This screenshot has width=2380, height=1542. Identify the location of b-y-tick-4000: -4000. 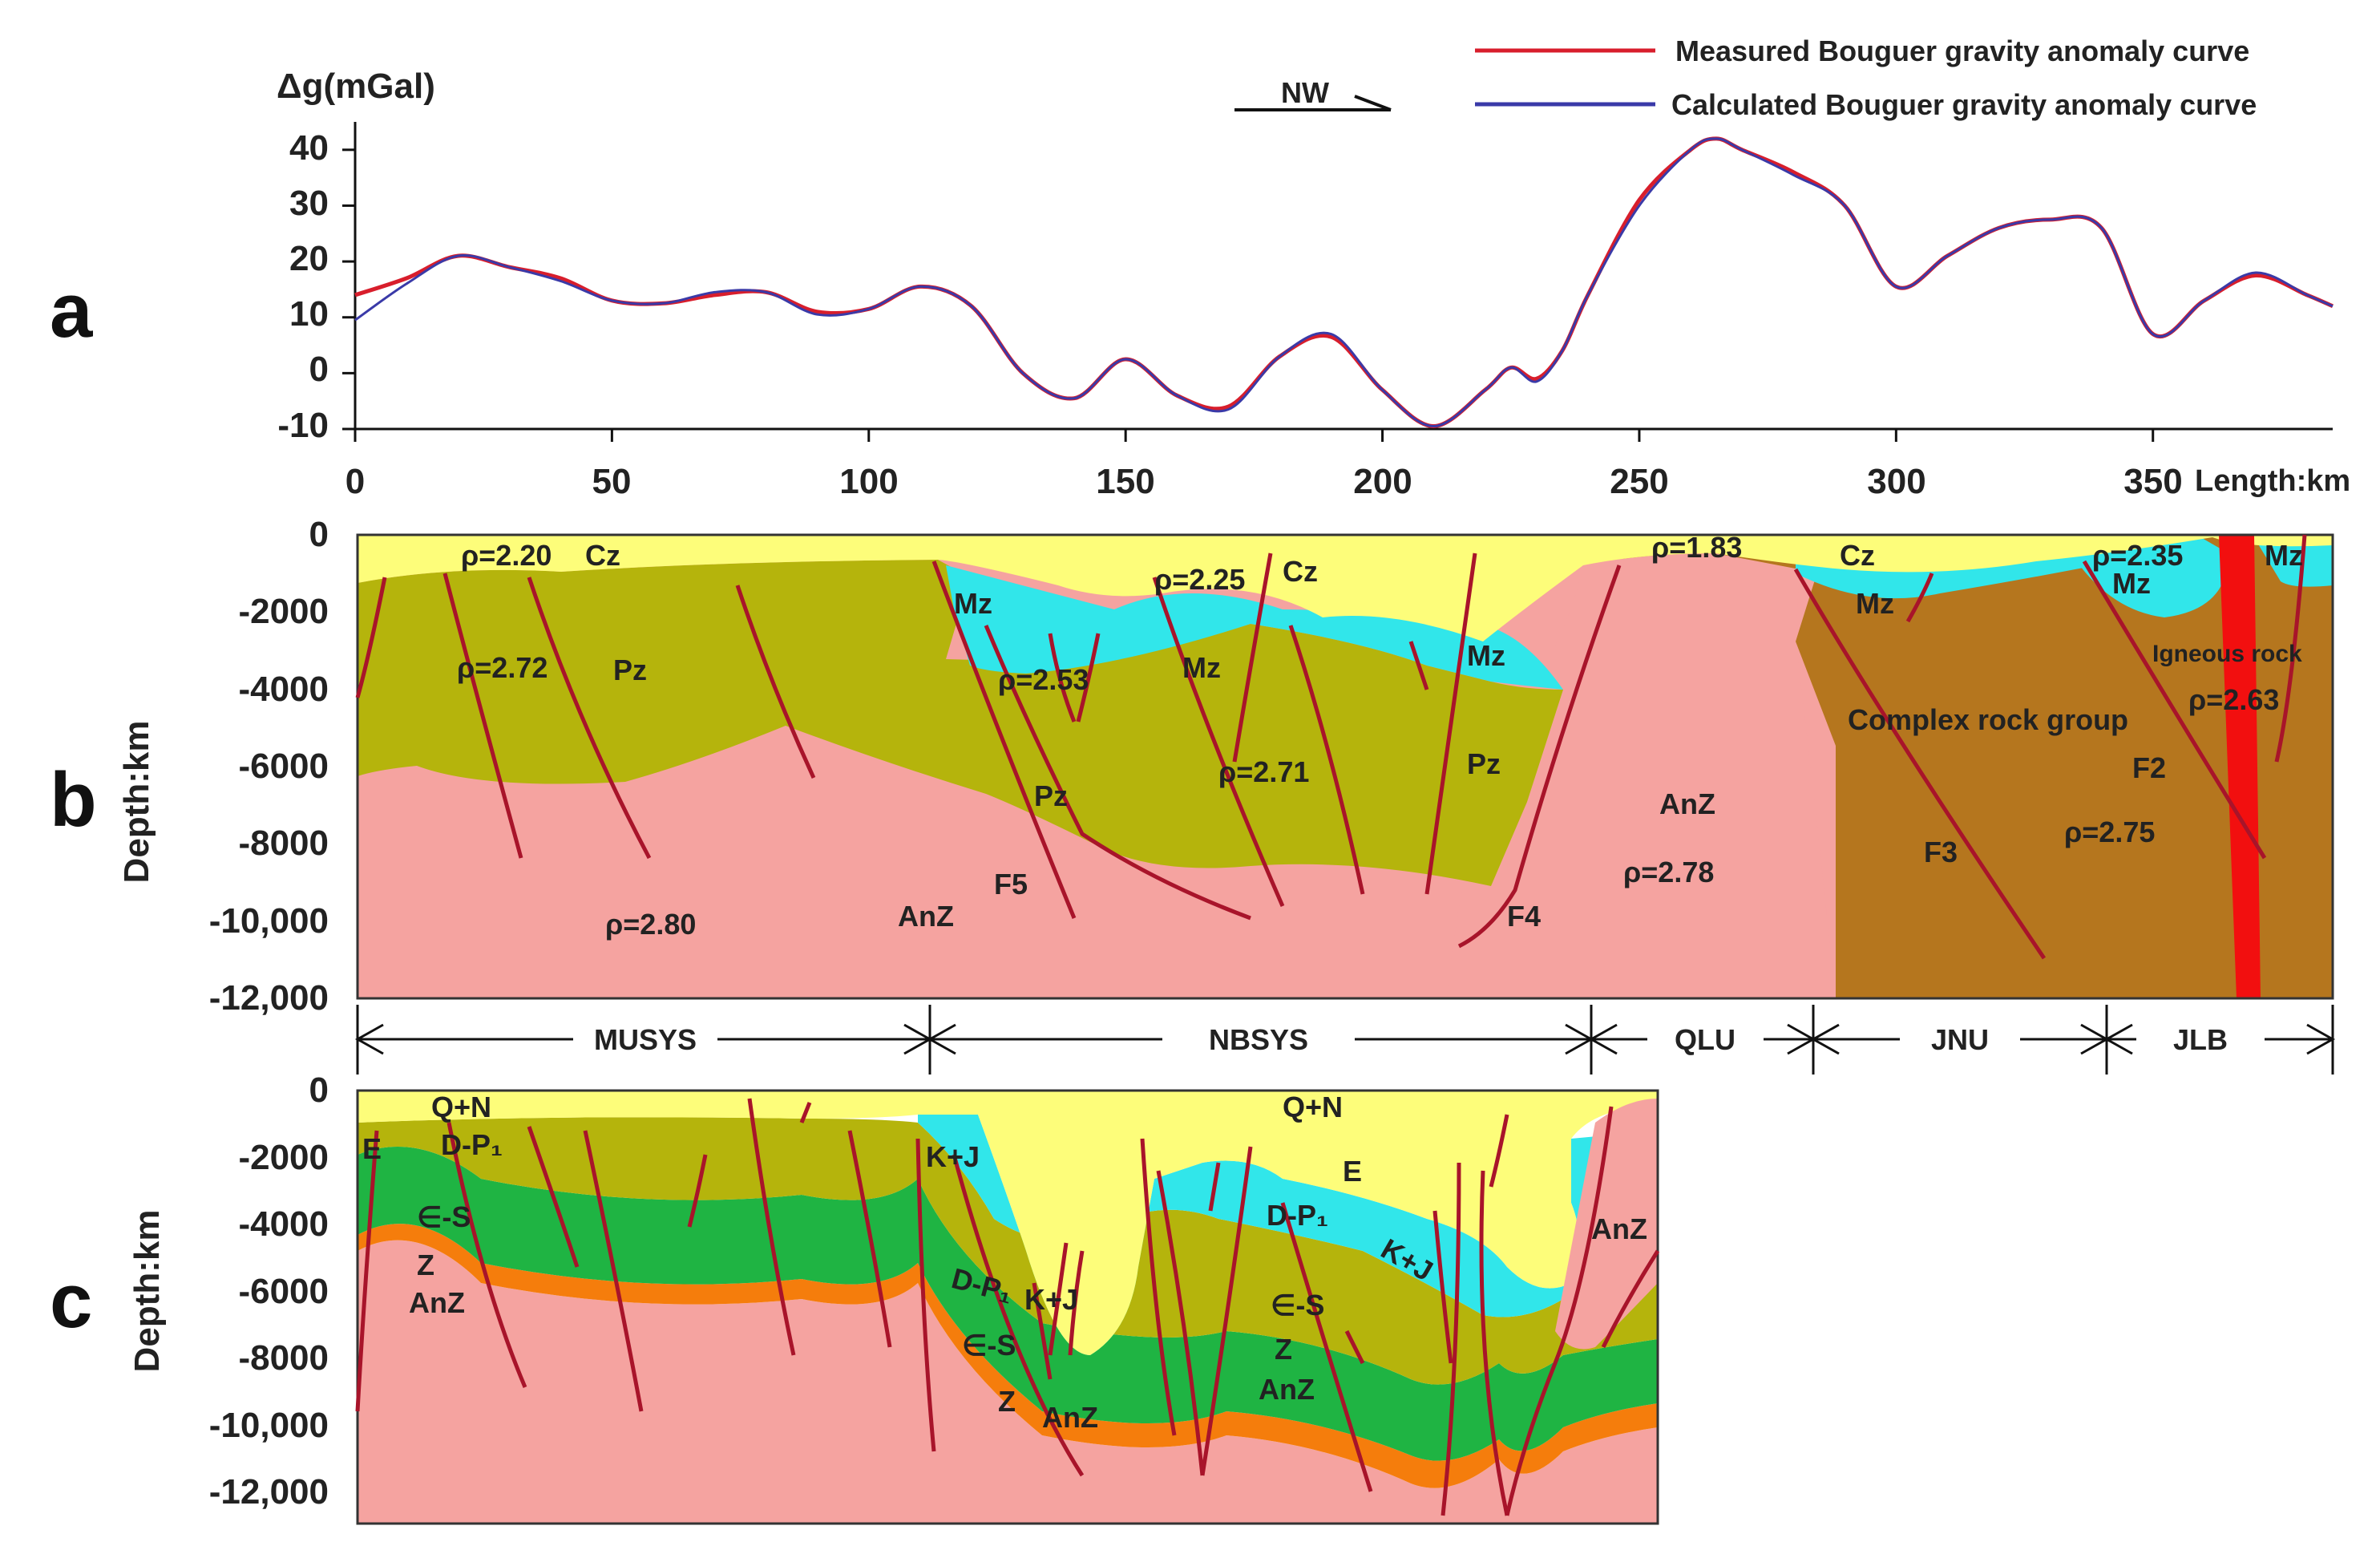
(284, 689).